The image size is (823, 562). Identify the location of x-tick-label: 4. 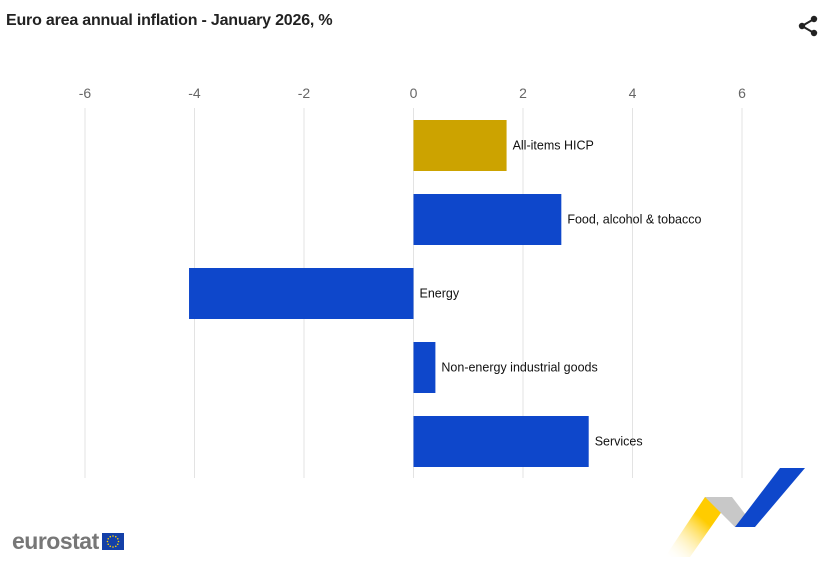
(633, 93).